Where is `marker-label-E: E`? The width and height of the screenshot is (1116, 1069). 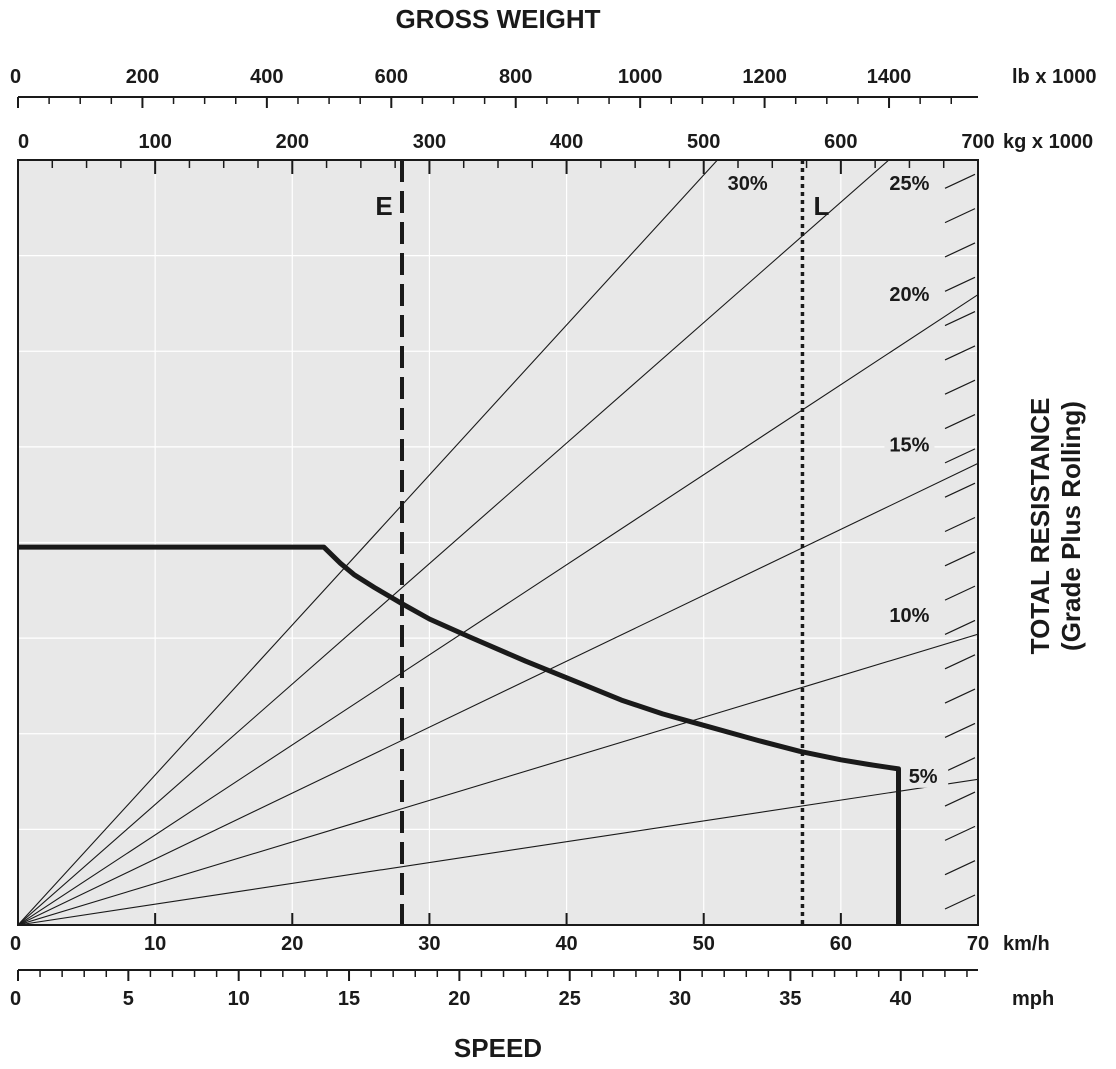
marker-label-E: E is located at coordinates (383, 206).